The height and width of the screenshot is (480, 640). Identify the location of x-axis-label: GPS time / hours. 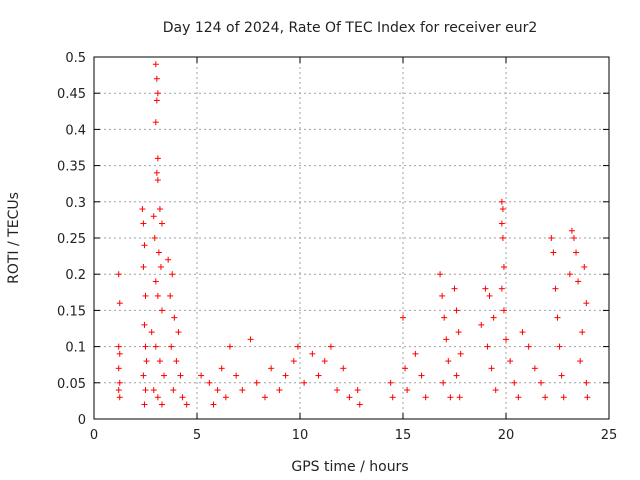
(349, 467).